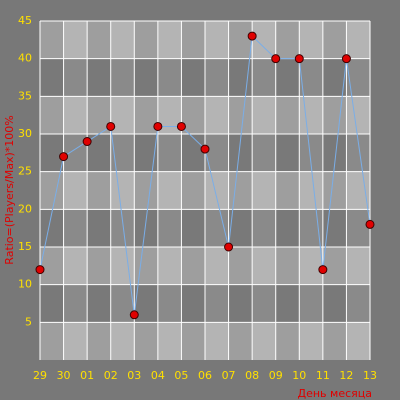 Image resolution: width=400 pixels, height=400 pixels. I want to click on y-tick-label: 20, so click(25, 208).